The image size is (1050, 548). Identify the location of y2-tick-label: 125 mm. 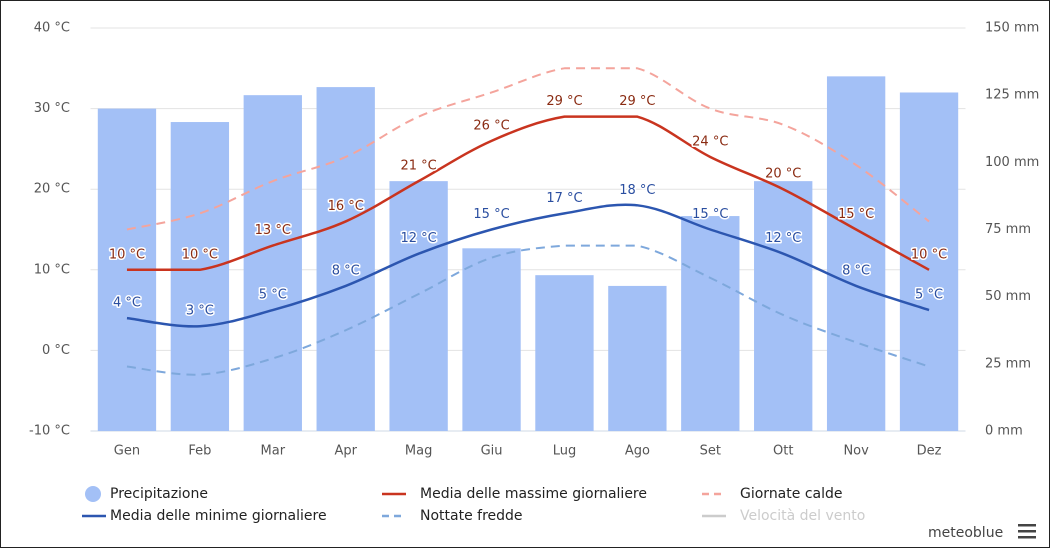
(1012, 95).